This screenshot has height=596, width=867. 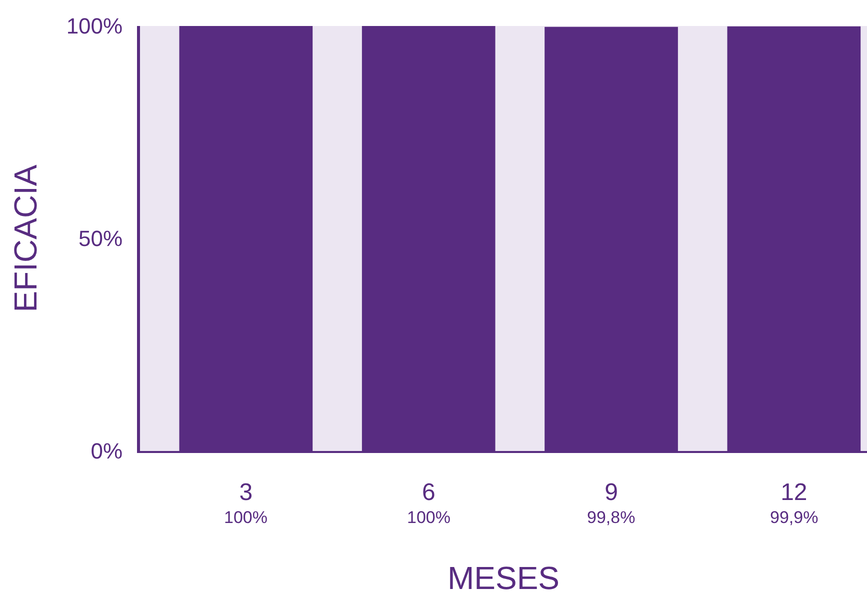 I want to click on y-axis-title: EFICACIA, so click(x=26, y=238).